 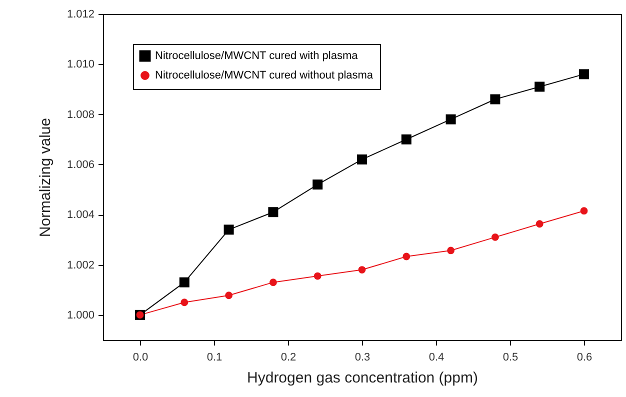 What do you see at coordinates (80, 215) in the screenshot?
I see `y-tick-label: 1.004` at bounding box center [80, 215].